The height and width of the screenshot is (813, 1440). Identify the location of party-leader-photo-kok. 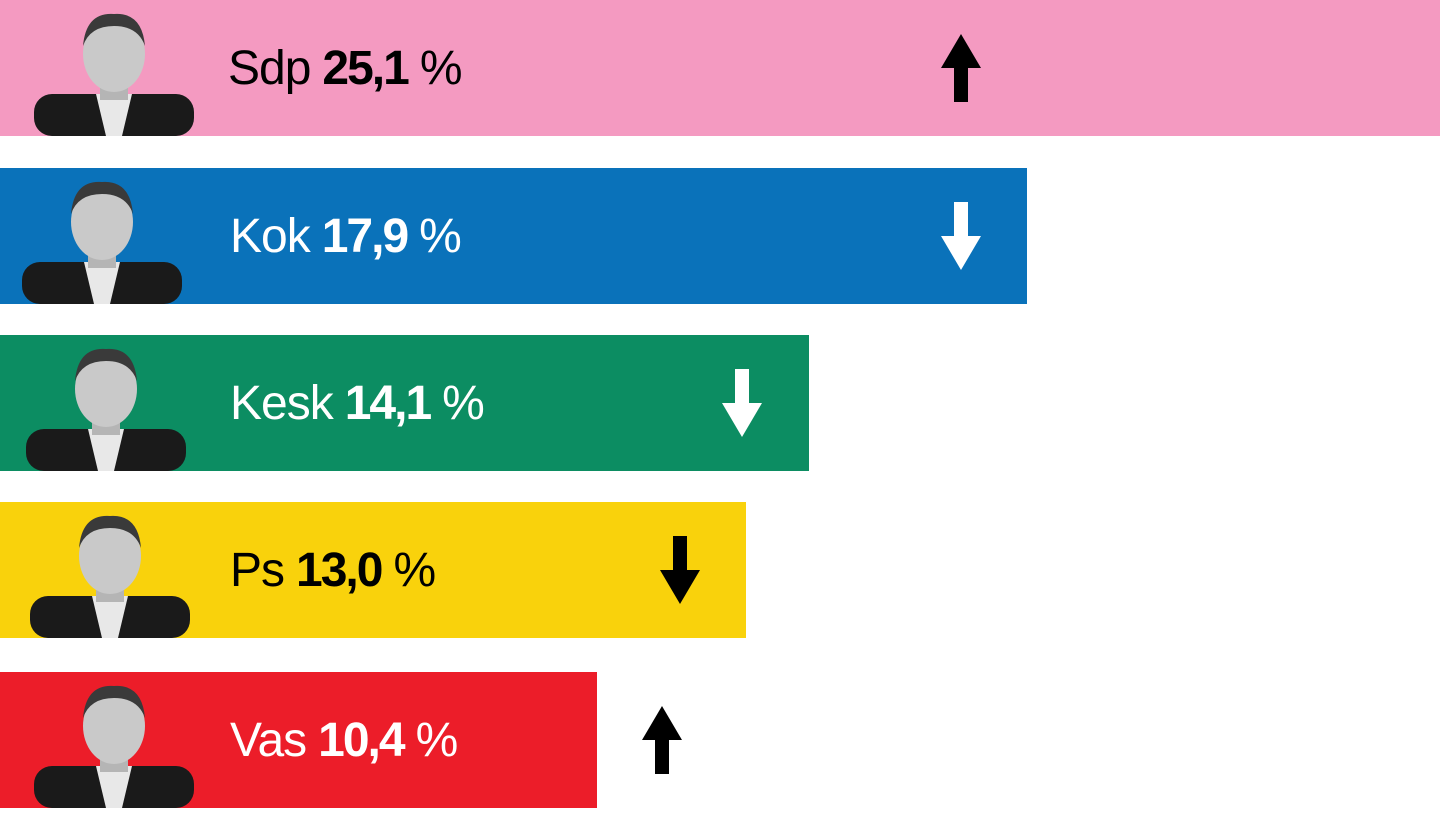
(102, 239).